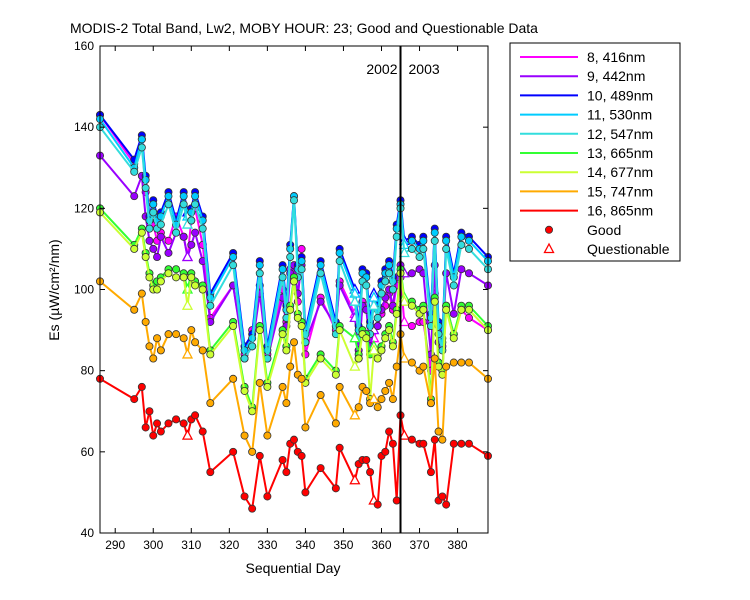 The image size is (750, 600). Describe the element at coordinates (191, 545) in the screenshot. I see `x-tick-label: 310` at that location.